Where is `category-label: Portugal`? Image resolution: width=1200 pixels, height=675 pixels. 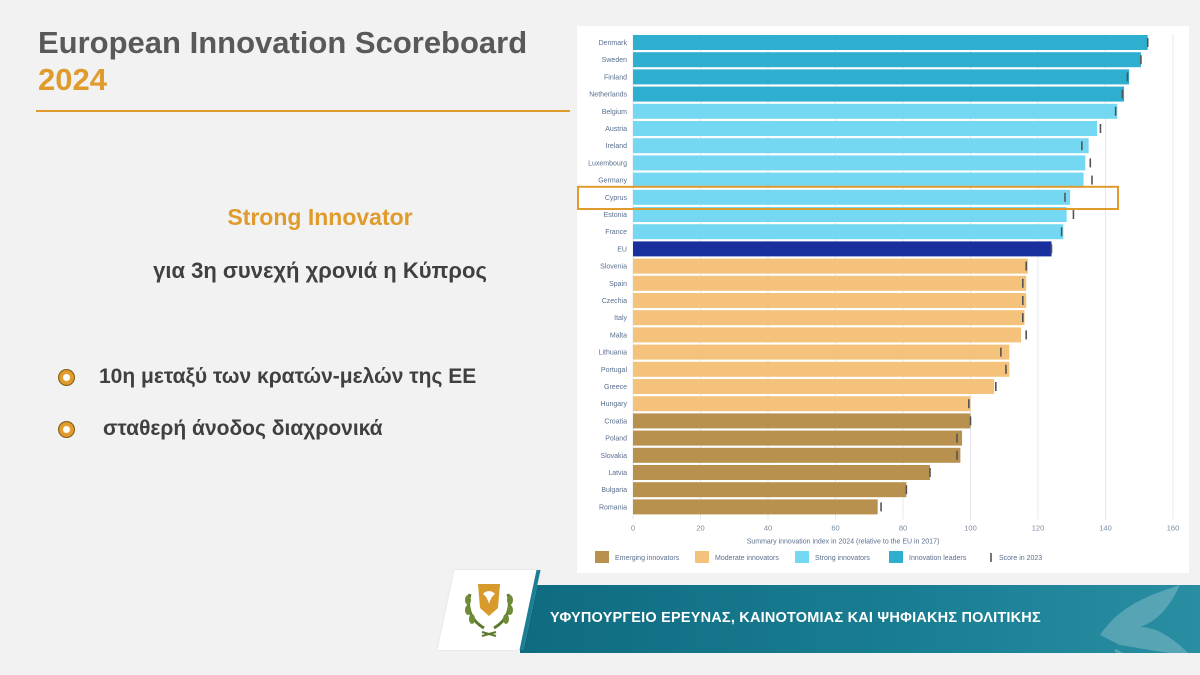 category-label: Portugal is located at coordinates (614, 370).